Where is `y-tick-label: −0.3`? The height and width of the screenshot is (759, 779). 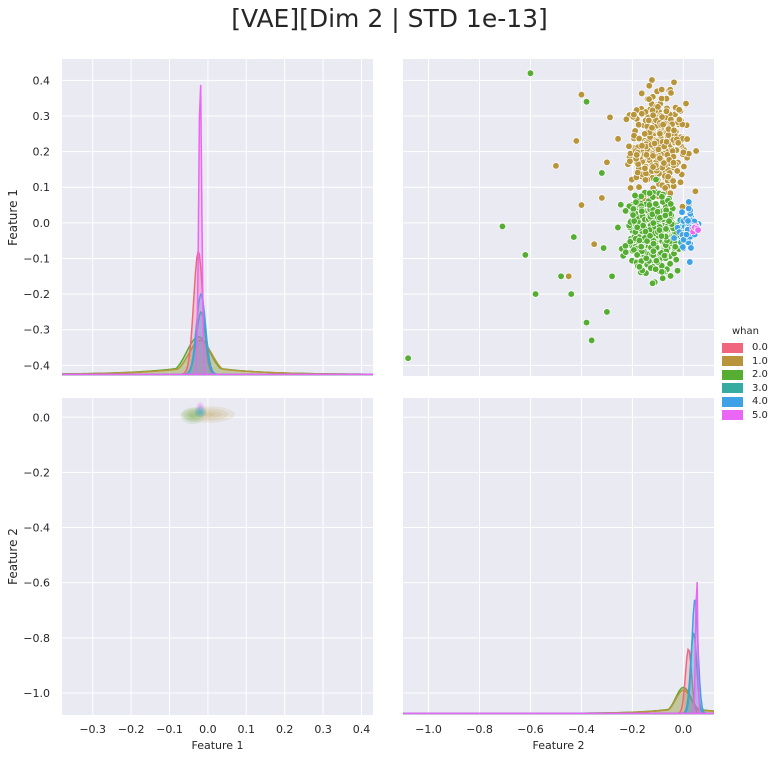
y-tick-label: −0.3 is located at coordinates (36, 330).